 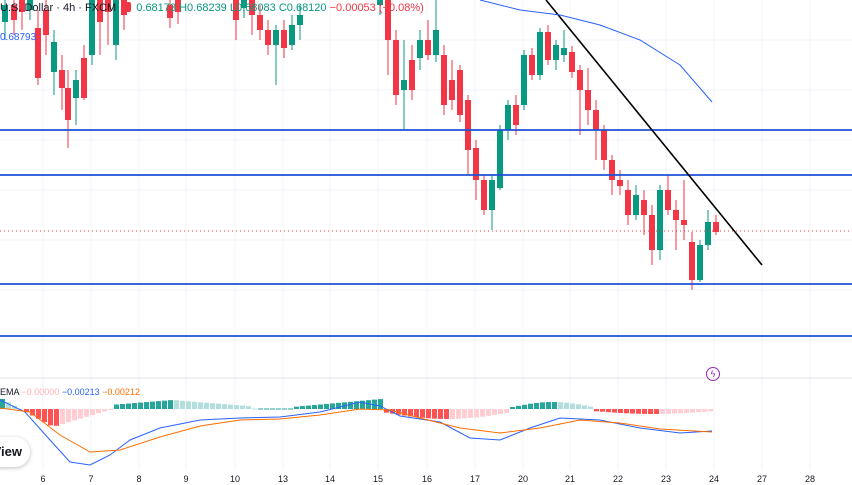 What do you see at coordinates (58, 8) in the screenshot?
I see `symbol-title: U.S. Dollar · 4h · FXCM` at bounding box center [58, 8].